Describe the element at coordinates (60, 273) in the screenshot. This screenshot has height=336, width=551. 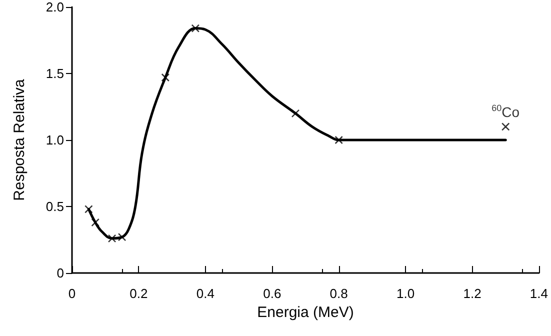
I see `y-tick-label: 0` at that location.